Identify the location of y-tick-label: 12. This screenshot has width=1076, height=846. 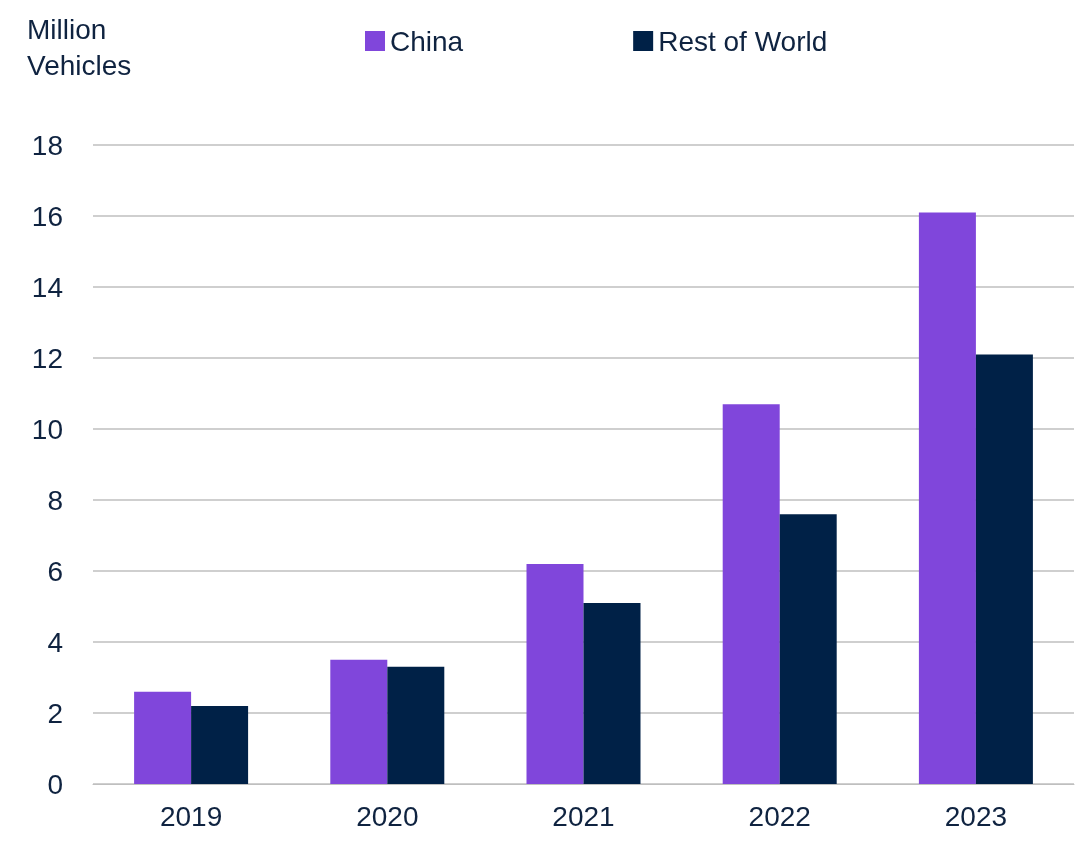
(47, 358).